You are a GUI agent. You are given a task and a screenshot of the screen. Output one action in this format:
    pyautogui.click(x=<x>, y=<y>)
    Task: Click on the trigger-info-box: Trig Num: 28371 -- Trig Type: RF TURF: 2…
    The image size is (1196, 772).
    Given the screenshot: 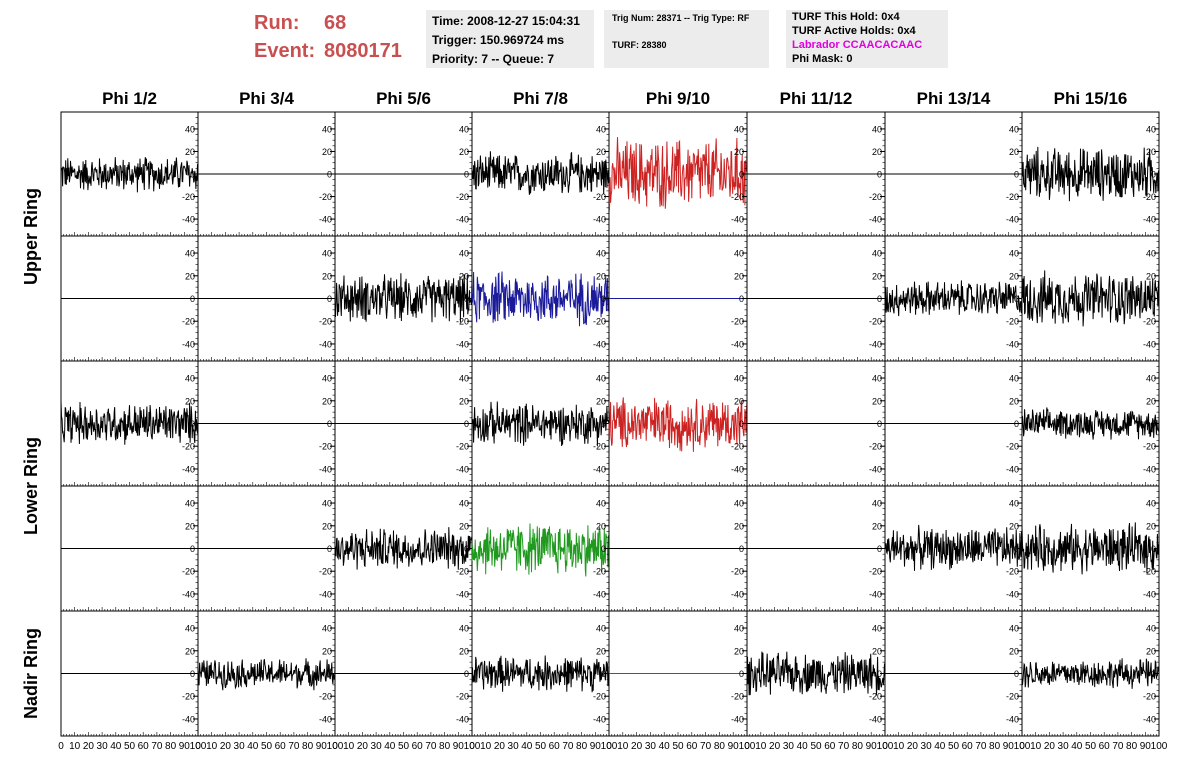 What is the action you would take?
    pyautogui.click(x=686, y=39)
    